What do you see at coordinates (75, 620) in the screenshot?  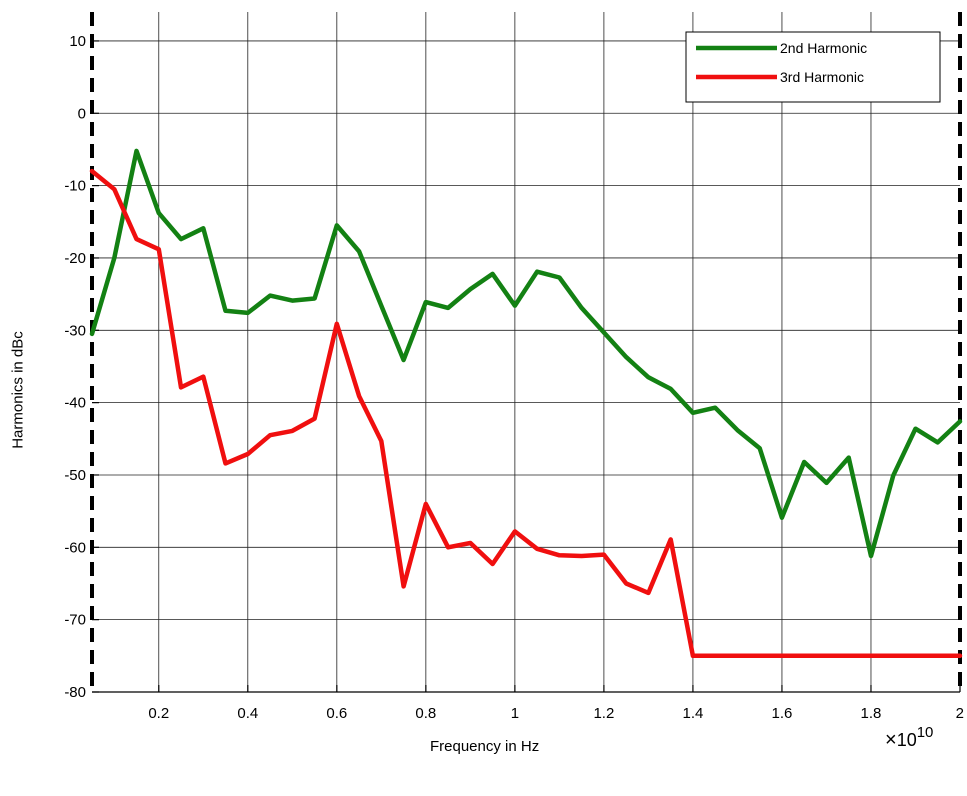 I see `y-tick-label: -70` at bounding box center [75, 620].